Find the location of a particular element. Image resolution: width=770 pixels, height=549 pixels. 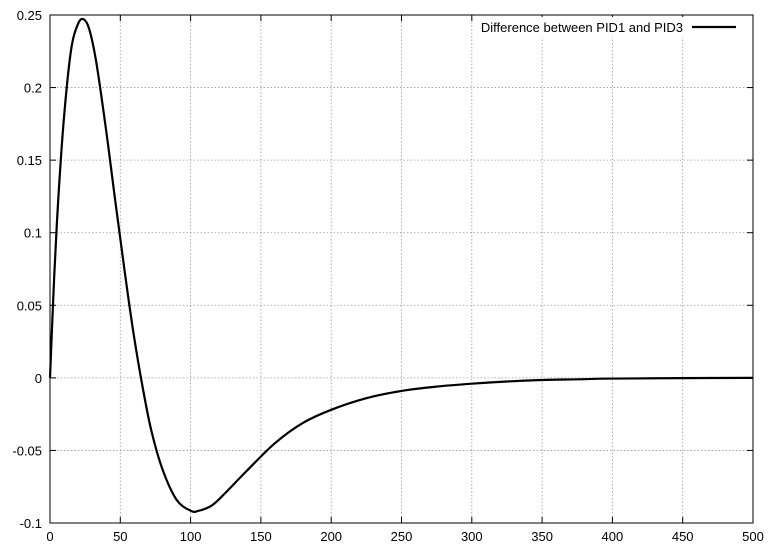

y-tick-label-0.15: 0.15 is located at coordinates (29, 160).